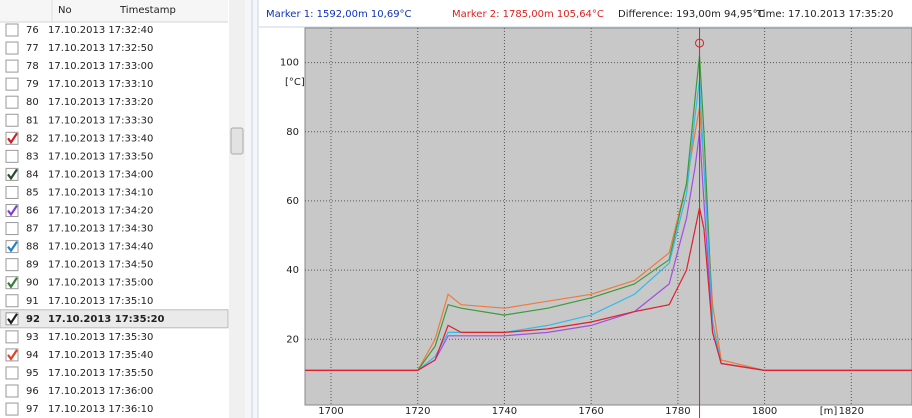 The image size is (912, 418). What do you see at coordinates (100, 66) in the screenshot?
I see `row-timestamp: 17.10.2013 17:33:00` at bounding box center [100, 66].